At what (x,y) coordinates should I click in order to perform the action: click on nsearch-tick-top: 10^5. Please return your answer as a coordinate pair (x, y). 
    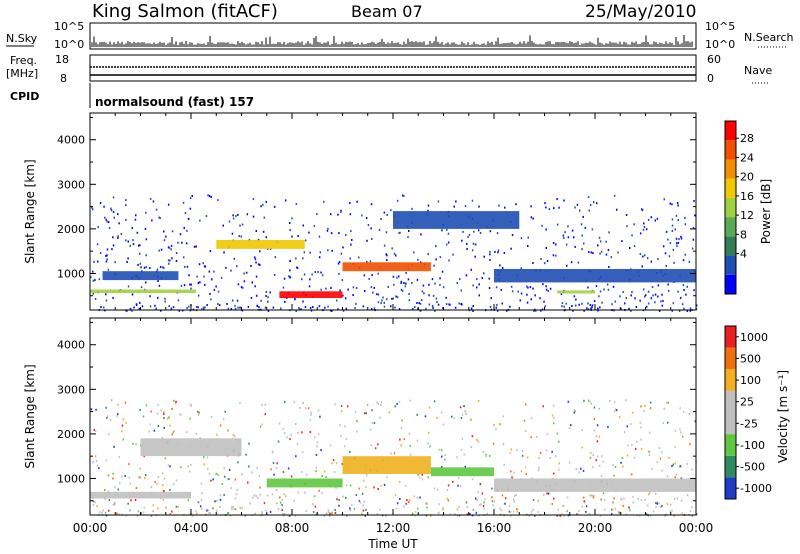
    Looking at the image, I should click on (720, 26).